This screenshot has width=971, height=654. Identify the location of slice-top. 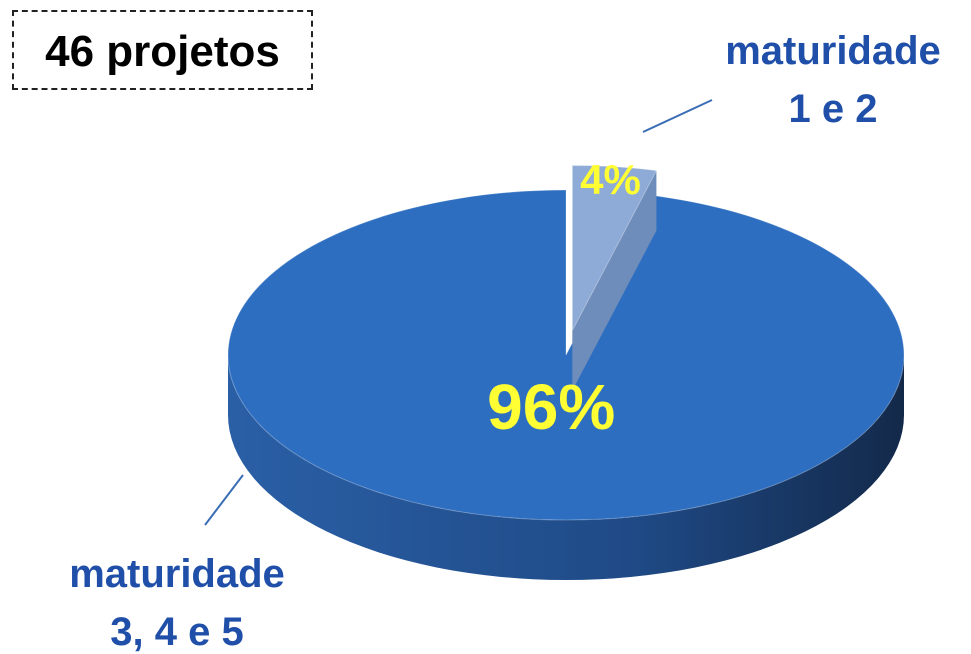
(614, 247).